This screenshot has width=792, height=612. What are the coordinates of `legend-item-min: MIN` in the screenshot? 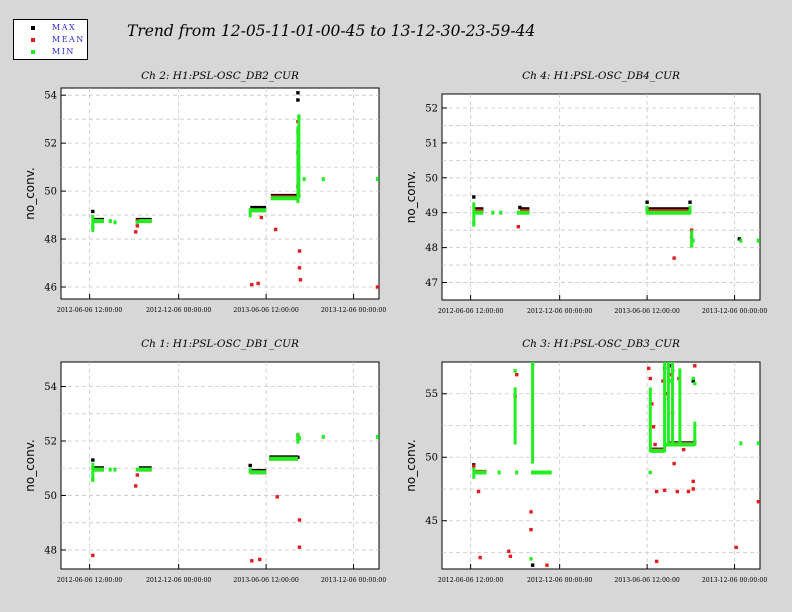 It's located at (51, 53).